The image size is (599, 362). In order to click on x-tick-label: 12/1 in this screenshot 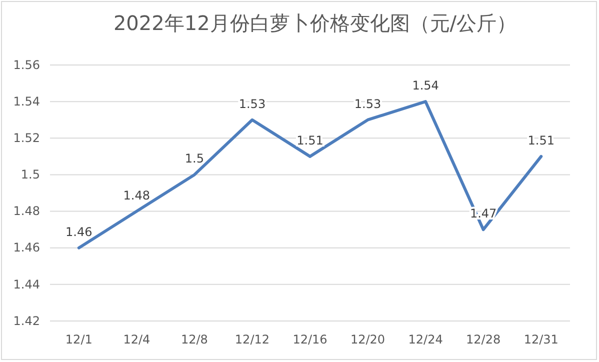, I will do `click(78, 339)`.